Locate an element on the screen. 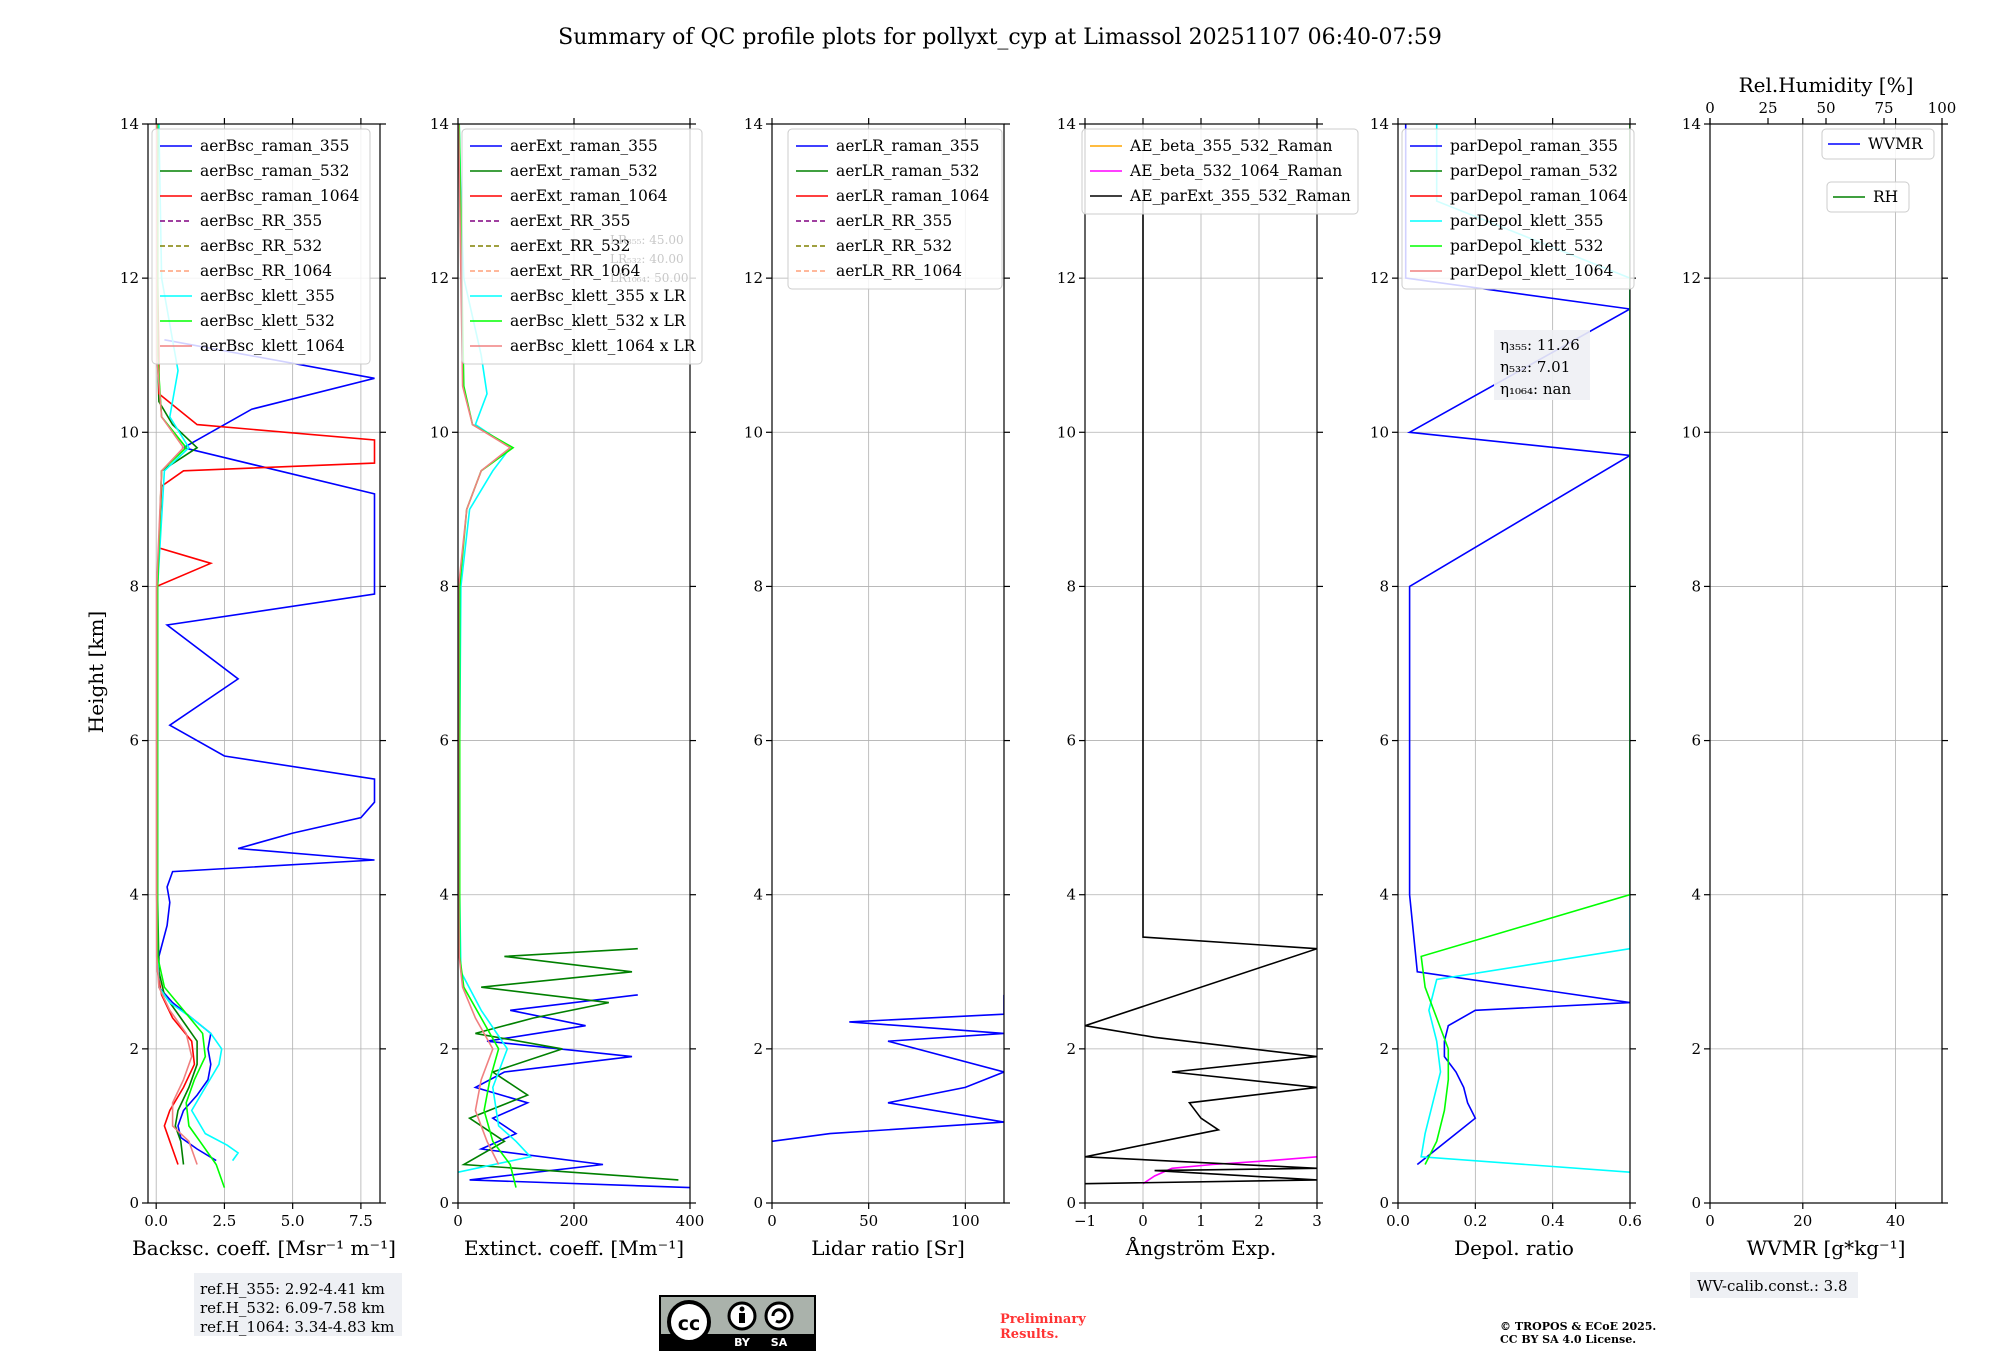  top-x-tick-label: 100 is located at coordinates (1942, 108).